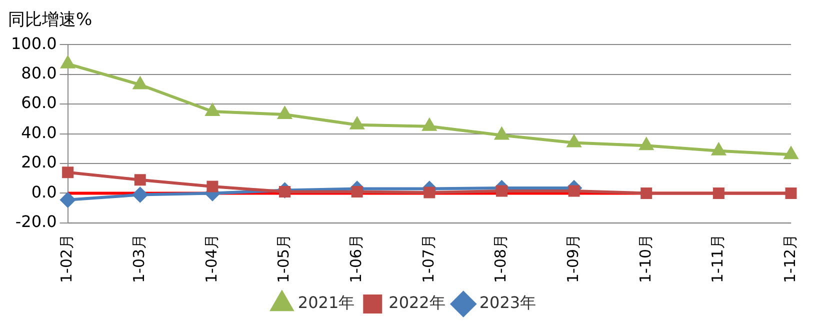  What do you see at coordinates (645, 259) in the screenshot?
I see `x-tick-label: 1-10月` at bounding box center [645, 259].